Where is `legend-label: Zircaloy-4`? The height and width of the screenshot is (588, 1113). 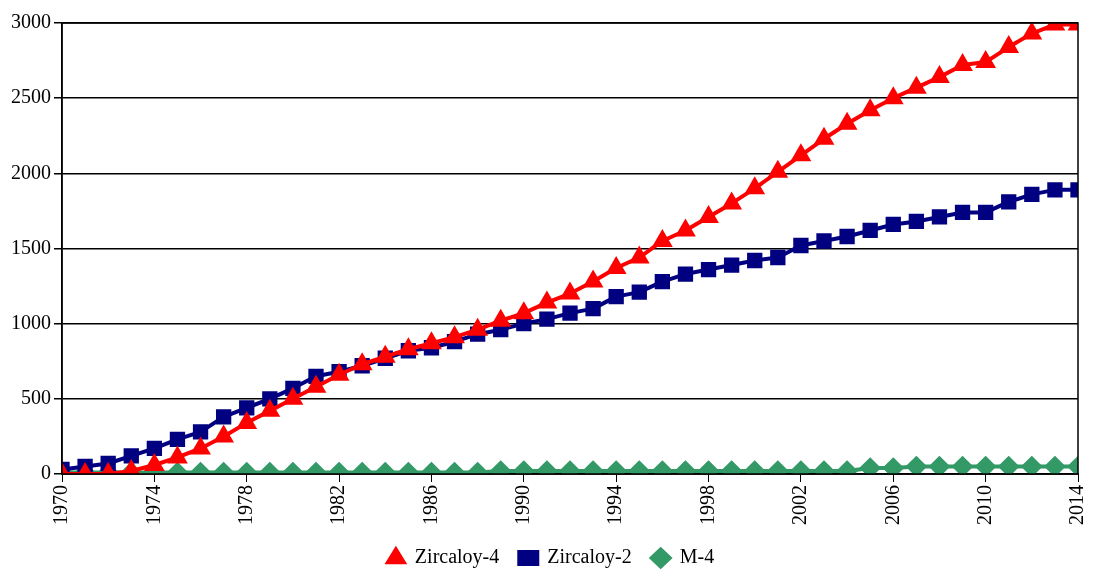
legend-label: Zircaloy-4 is located at coordinates (457, 557).